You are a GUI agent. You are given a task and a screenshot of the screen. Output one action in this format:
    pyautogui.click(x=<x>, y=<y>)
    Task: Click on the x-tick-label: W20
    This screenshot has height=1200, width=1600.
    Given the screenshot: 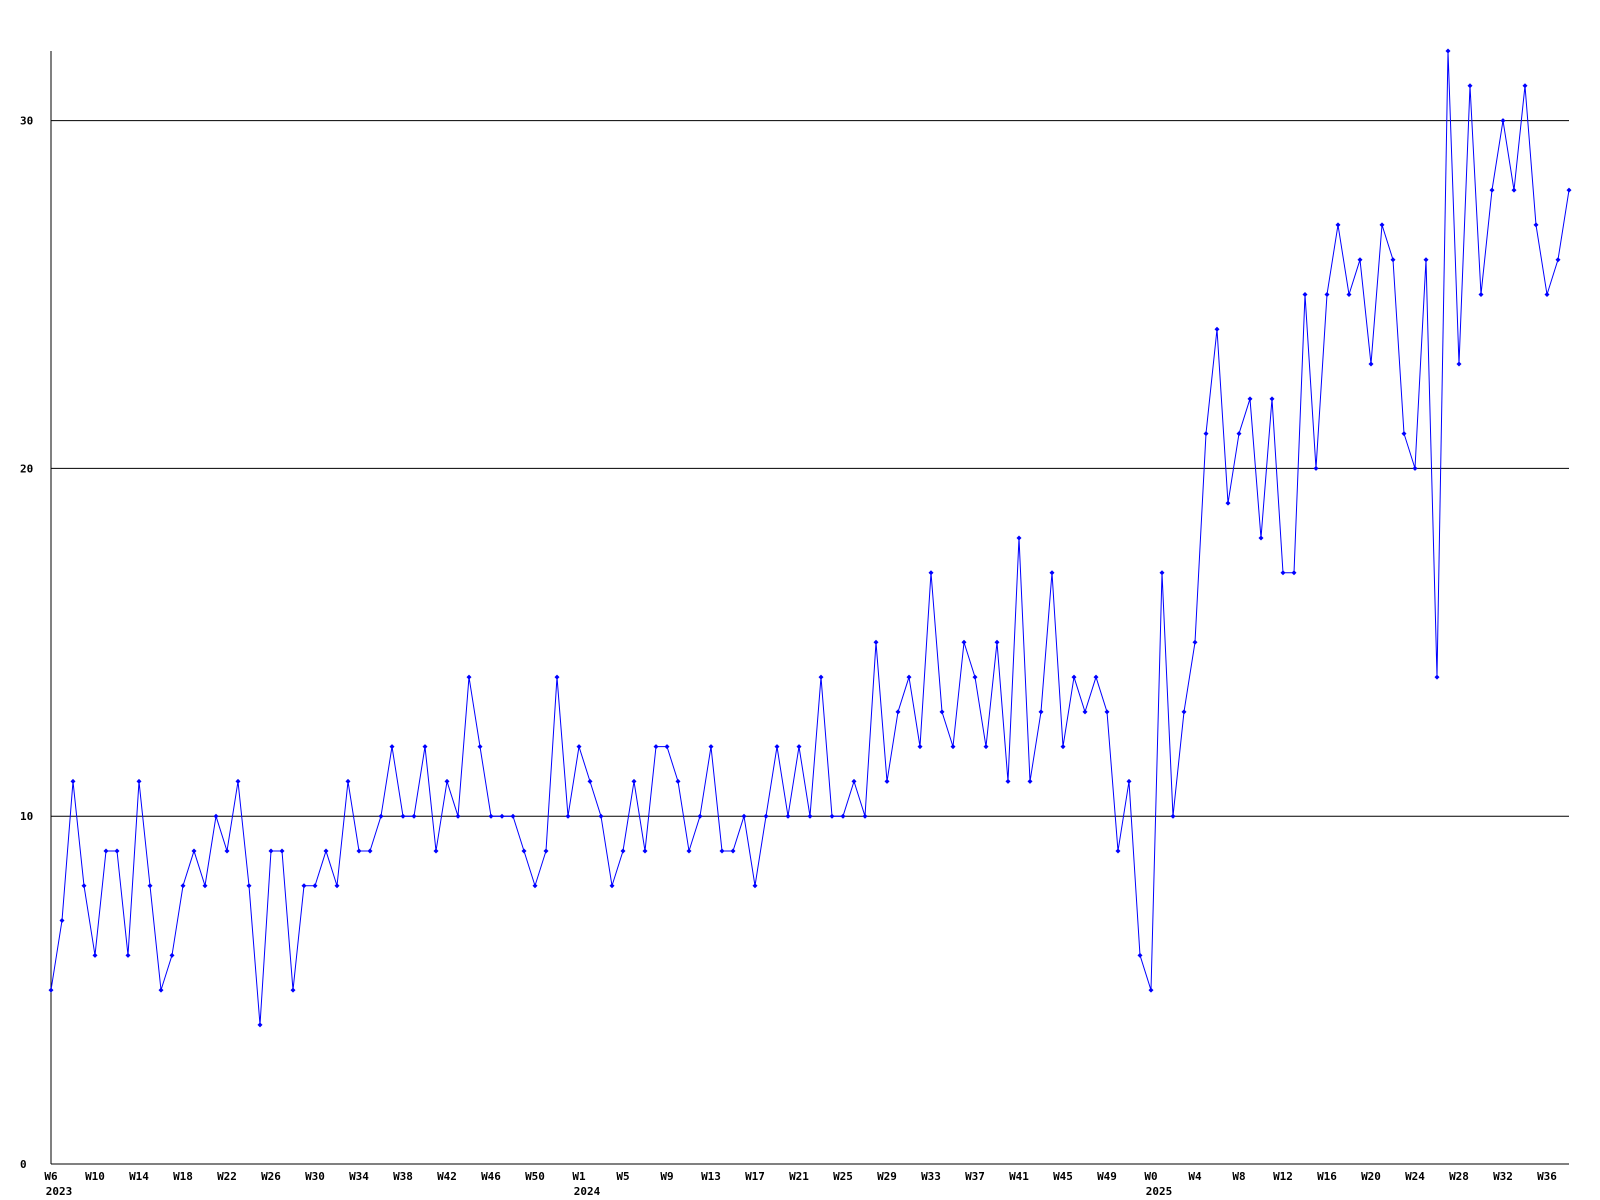 What is the action you would take?
    pyautogui.click(x=1371, y=1176)
    